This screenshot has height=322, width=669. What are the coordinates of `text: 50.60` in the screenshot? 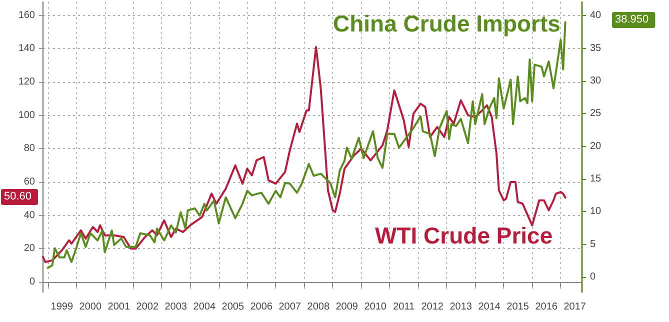 It's located at (18, 196).